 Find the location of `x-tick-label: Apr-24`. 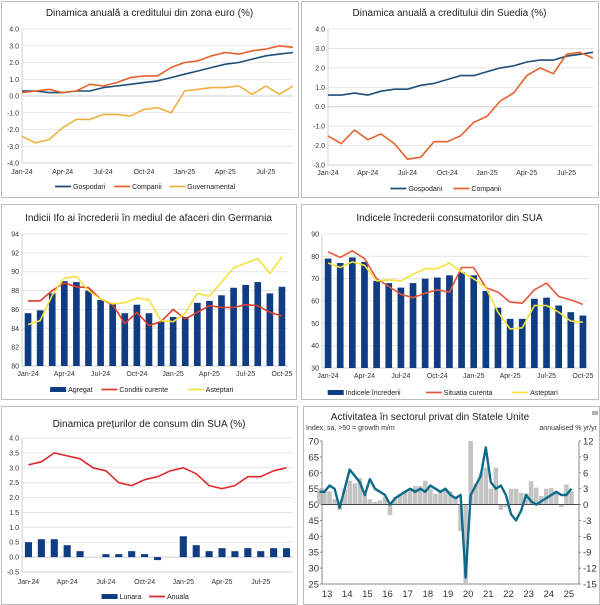

x-tick-label: Apr-24 is located at coordinates (62, 172).